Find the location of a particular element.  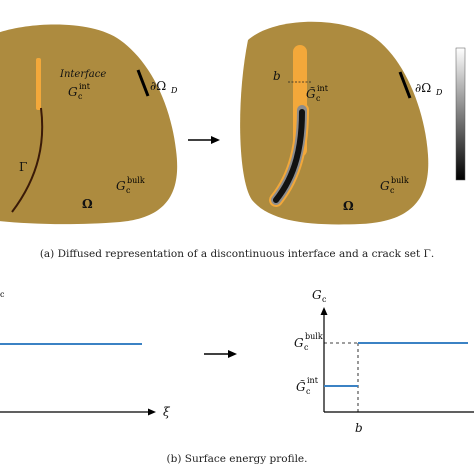

bottom-left-plot is located at coordinates (78, 379).